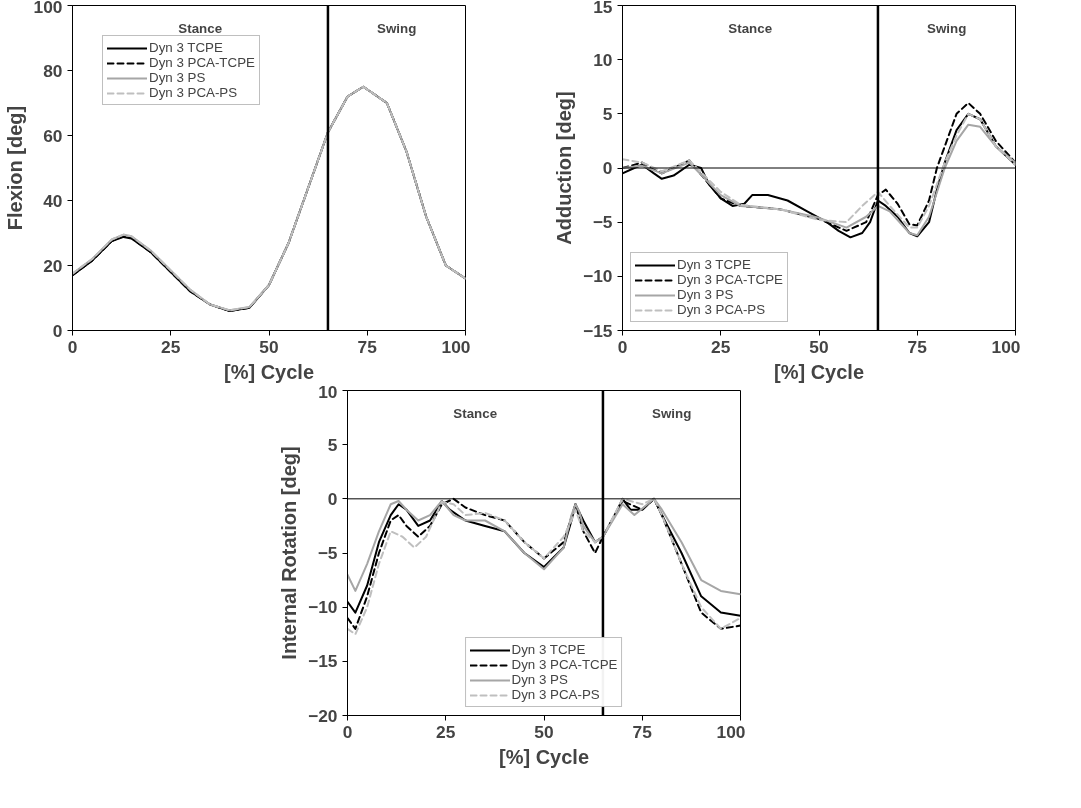 The image size is (1081, 808). Describe the element at coordinates (603, 8) in the screenshot. I see `y-tick-label: 15` at that location.